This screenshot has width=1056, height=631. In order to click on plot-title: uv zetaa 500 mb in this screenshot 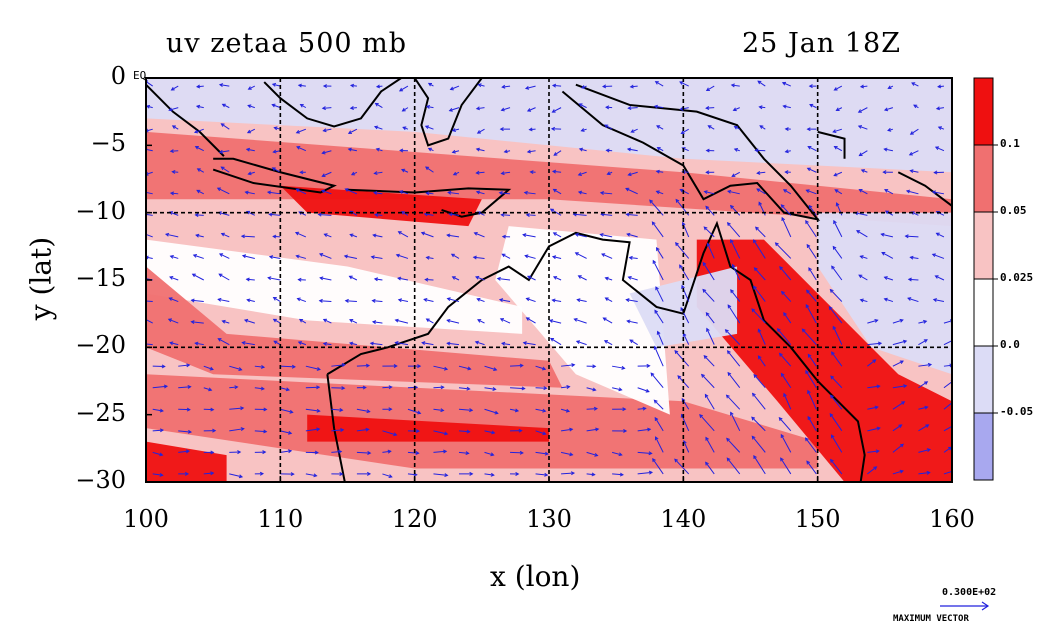, I will do `click(287, 43)`.